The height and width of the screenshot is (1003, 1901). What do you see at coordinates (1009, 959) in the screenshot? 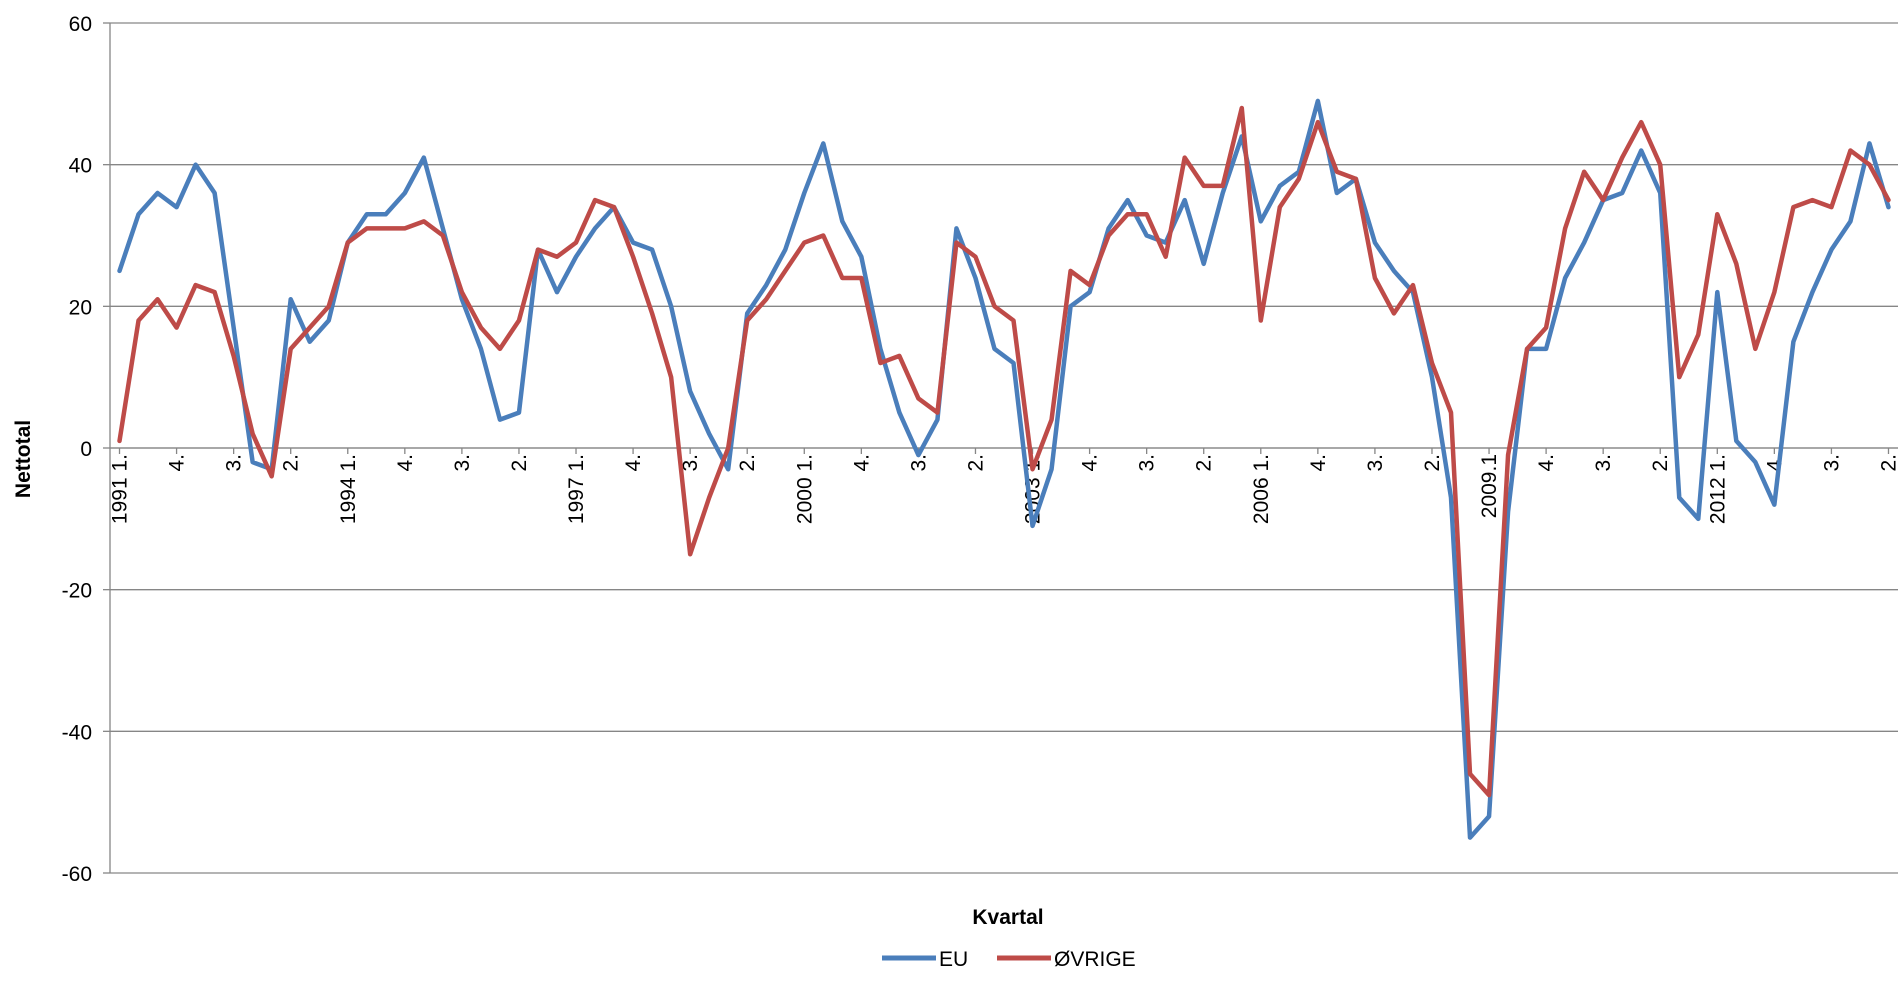
I see `legend: EU ØVRIGE` at bounding box center [1009, 959].